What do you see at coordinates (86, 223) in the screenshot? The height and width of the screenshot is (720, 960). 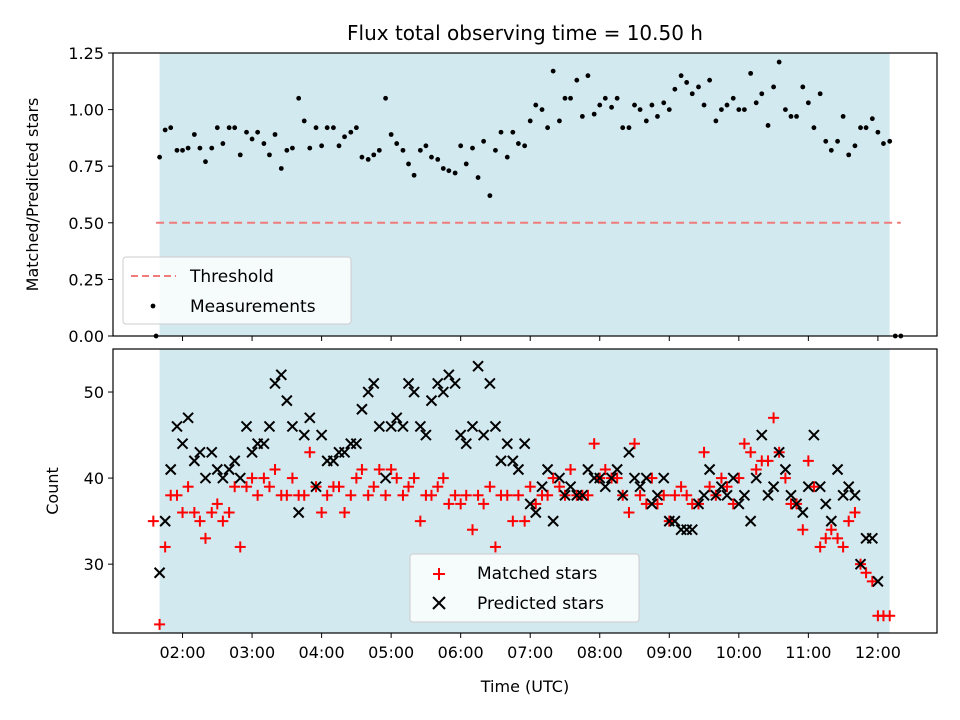 I see `y-tick-label: 0.50` at bounding box center [86, 223].